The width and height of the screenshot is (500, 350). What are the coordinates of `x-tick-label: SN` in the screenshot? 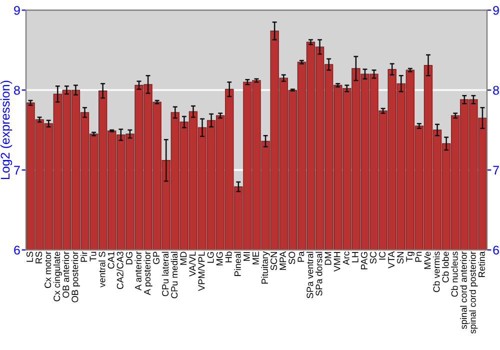 It's located at (400, 258).